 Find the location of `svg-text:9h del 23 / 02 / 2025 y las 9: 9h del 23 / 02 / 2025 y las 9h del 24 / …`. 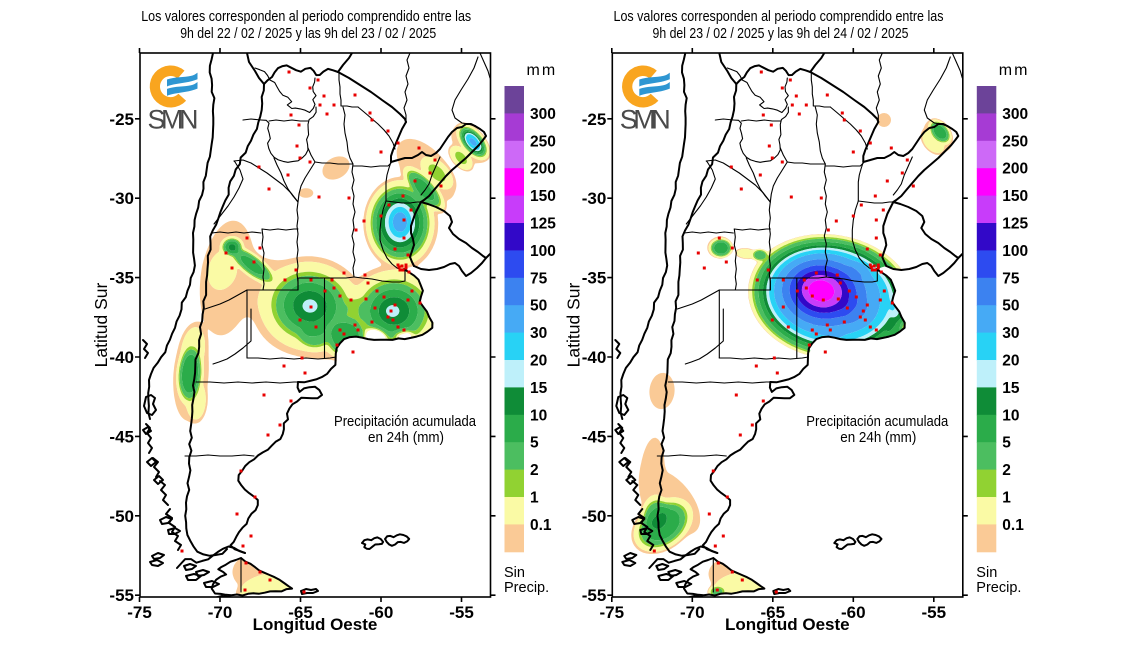

svg-text:9h del 23 / 02 / 2025 y las 9: 9h del 23 / 02 / 2025 y las 9h del 24 / … is located at coordinates (781, 34).